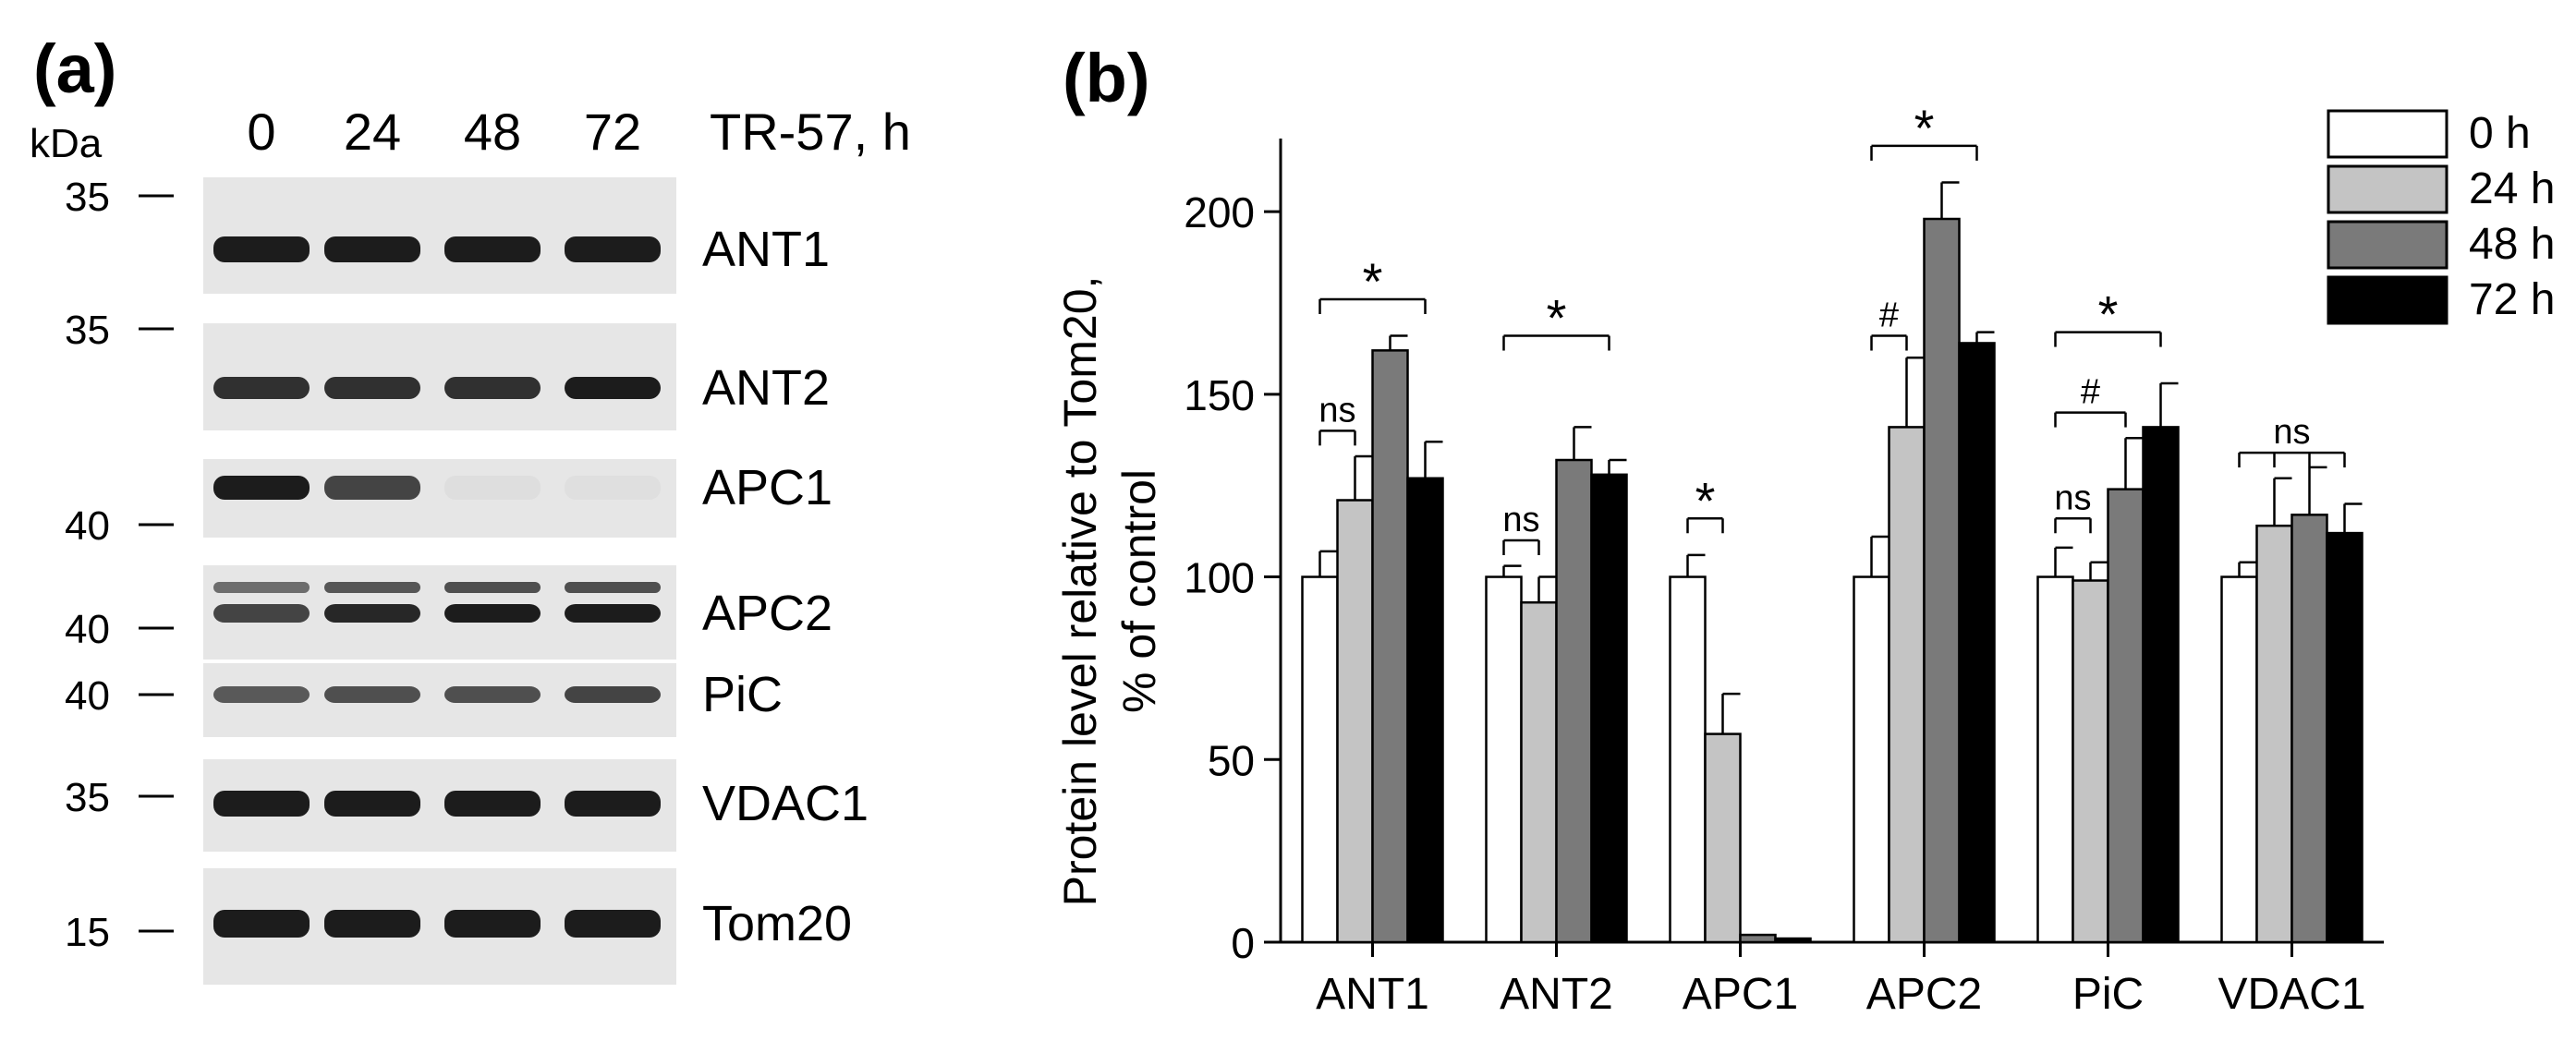 This screenshot has width=2576, height=1041. I want to click on y-tick-label-150: 150, so click(1219, 395).